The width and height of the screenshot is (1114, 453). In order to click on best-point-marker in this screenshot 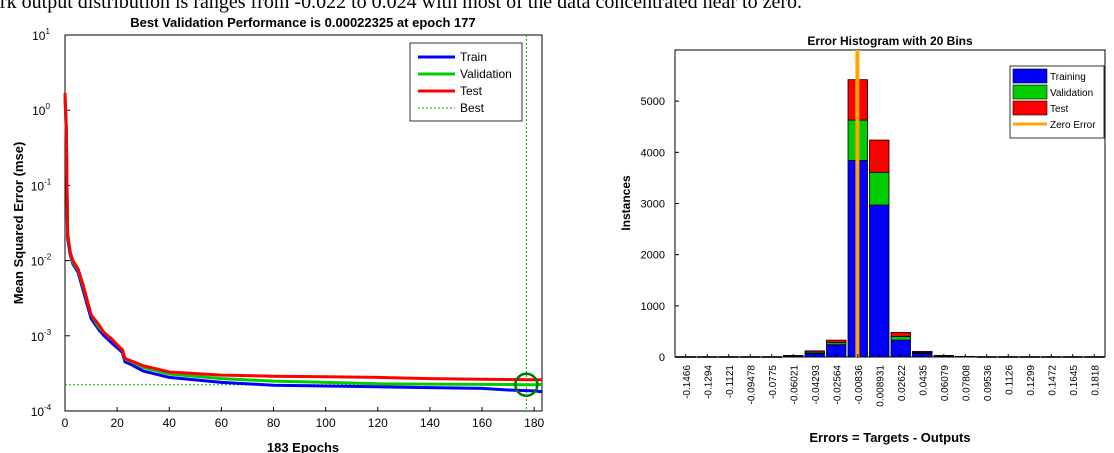, I will do `click(526, 385)`.